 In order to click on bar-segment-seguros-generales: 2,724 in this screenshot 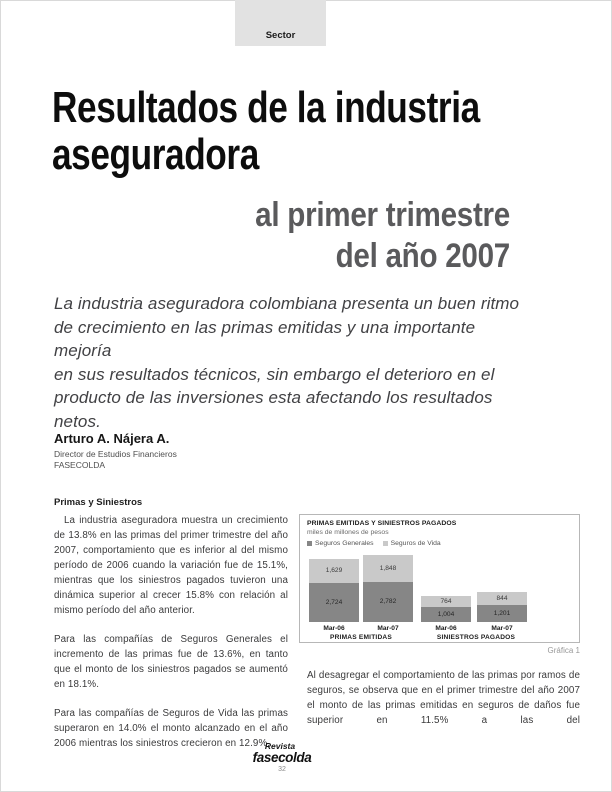, I will do `click(334, 602)`.